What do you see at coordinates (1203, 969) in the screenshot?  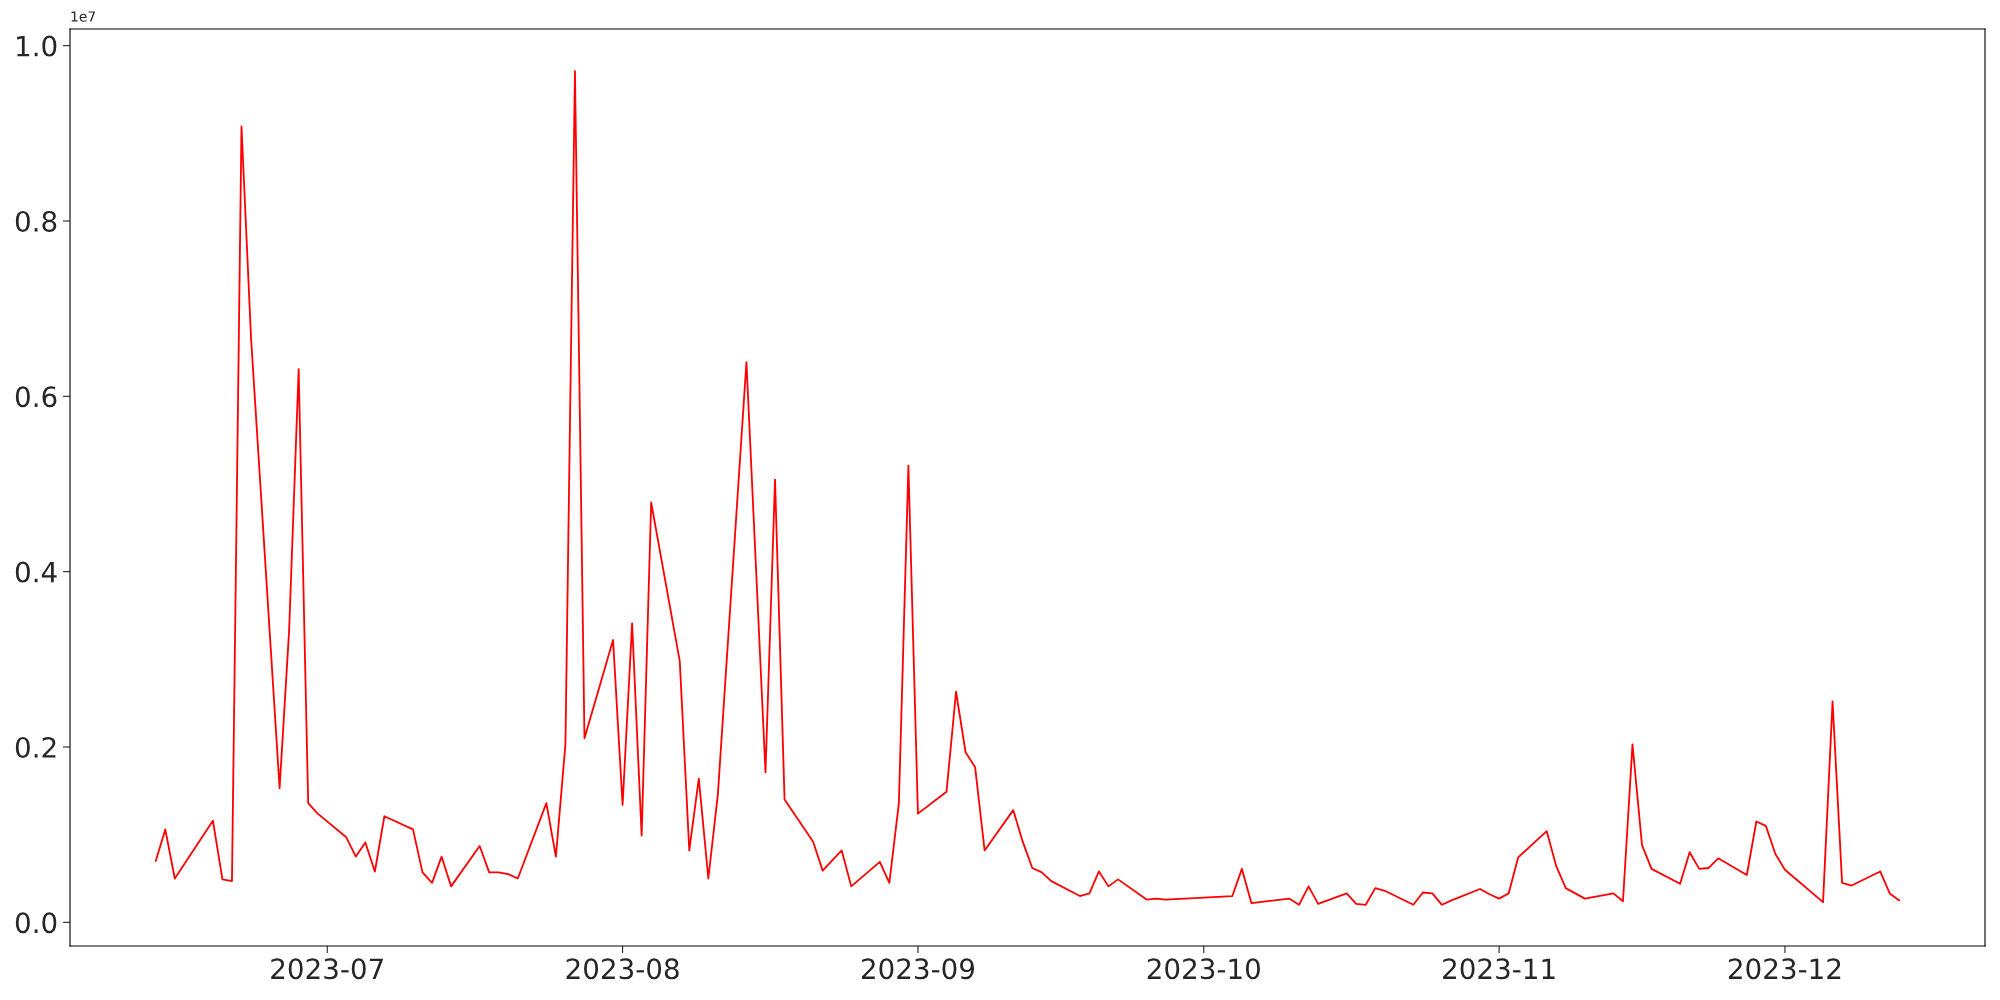 I see `x-tick-label: 2023-10` at bounding box center [1203, 969].